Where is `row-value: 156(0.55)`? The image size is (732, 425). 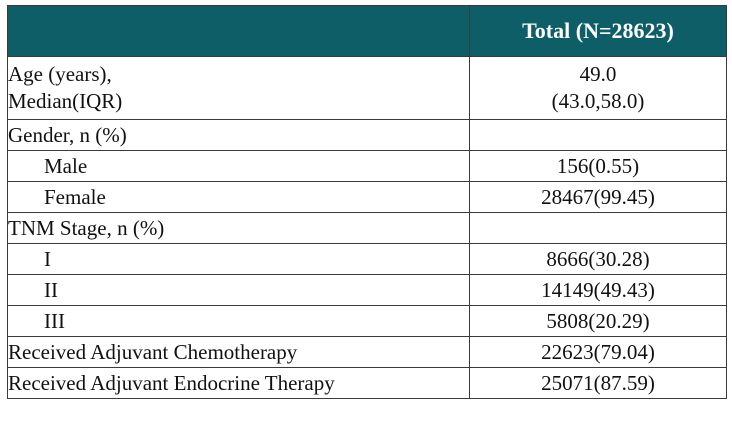
row-value: 156(0.55) is located at coordinates (598, 166).